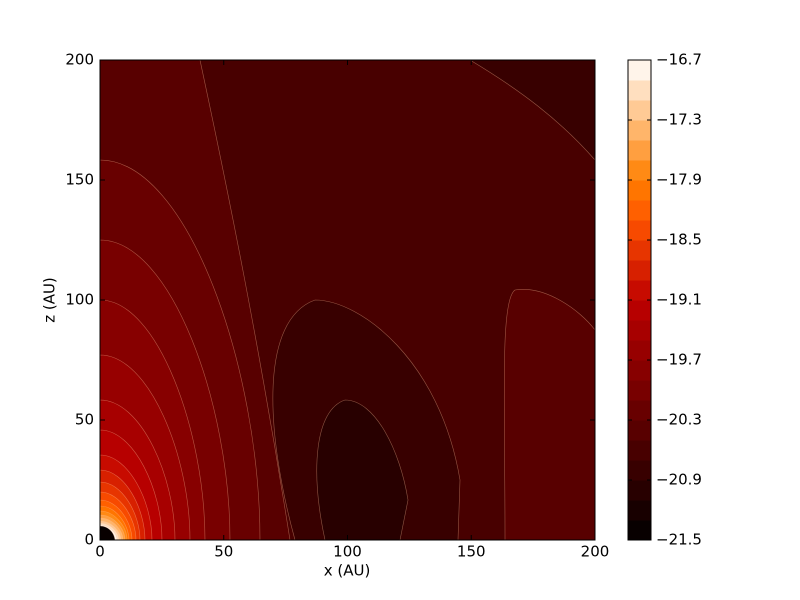  Describe the element at coordinates (679, 300) in the screenshot. I see `colorbar-tick-label: −19.1` at that location.